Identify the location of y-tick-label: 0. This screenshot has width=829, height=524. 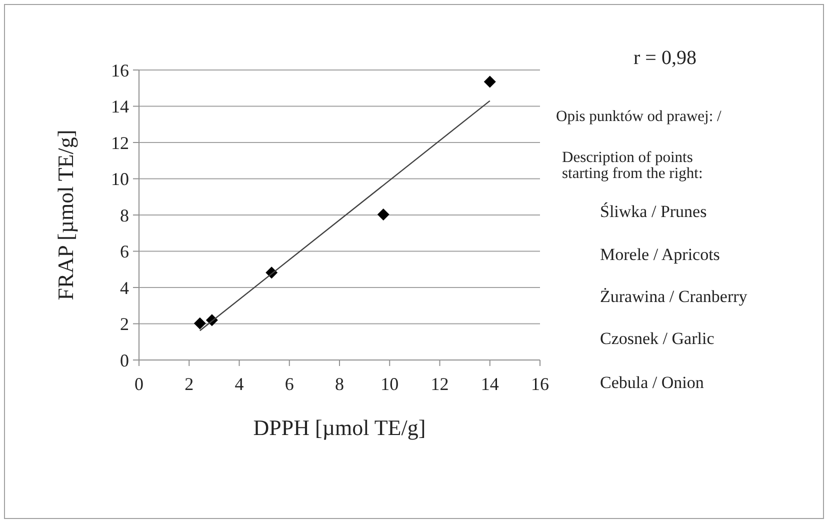
(124, 360).